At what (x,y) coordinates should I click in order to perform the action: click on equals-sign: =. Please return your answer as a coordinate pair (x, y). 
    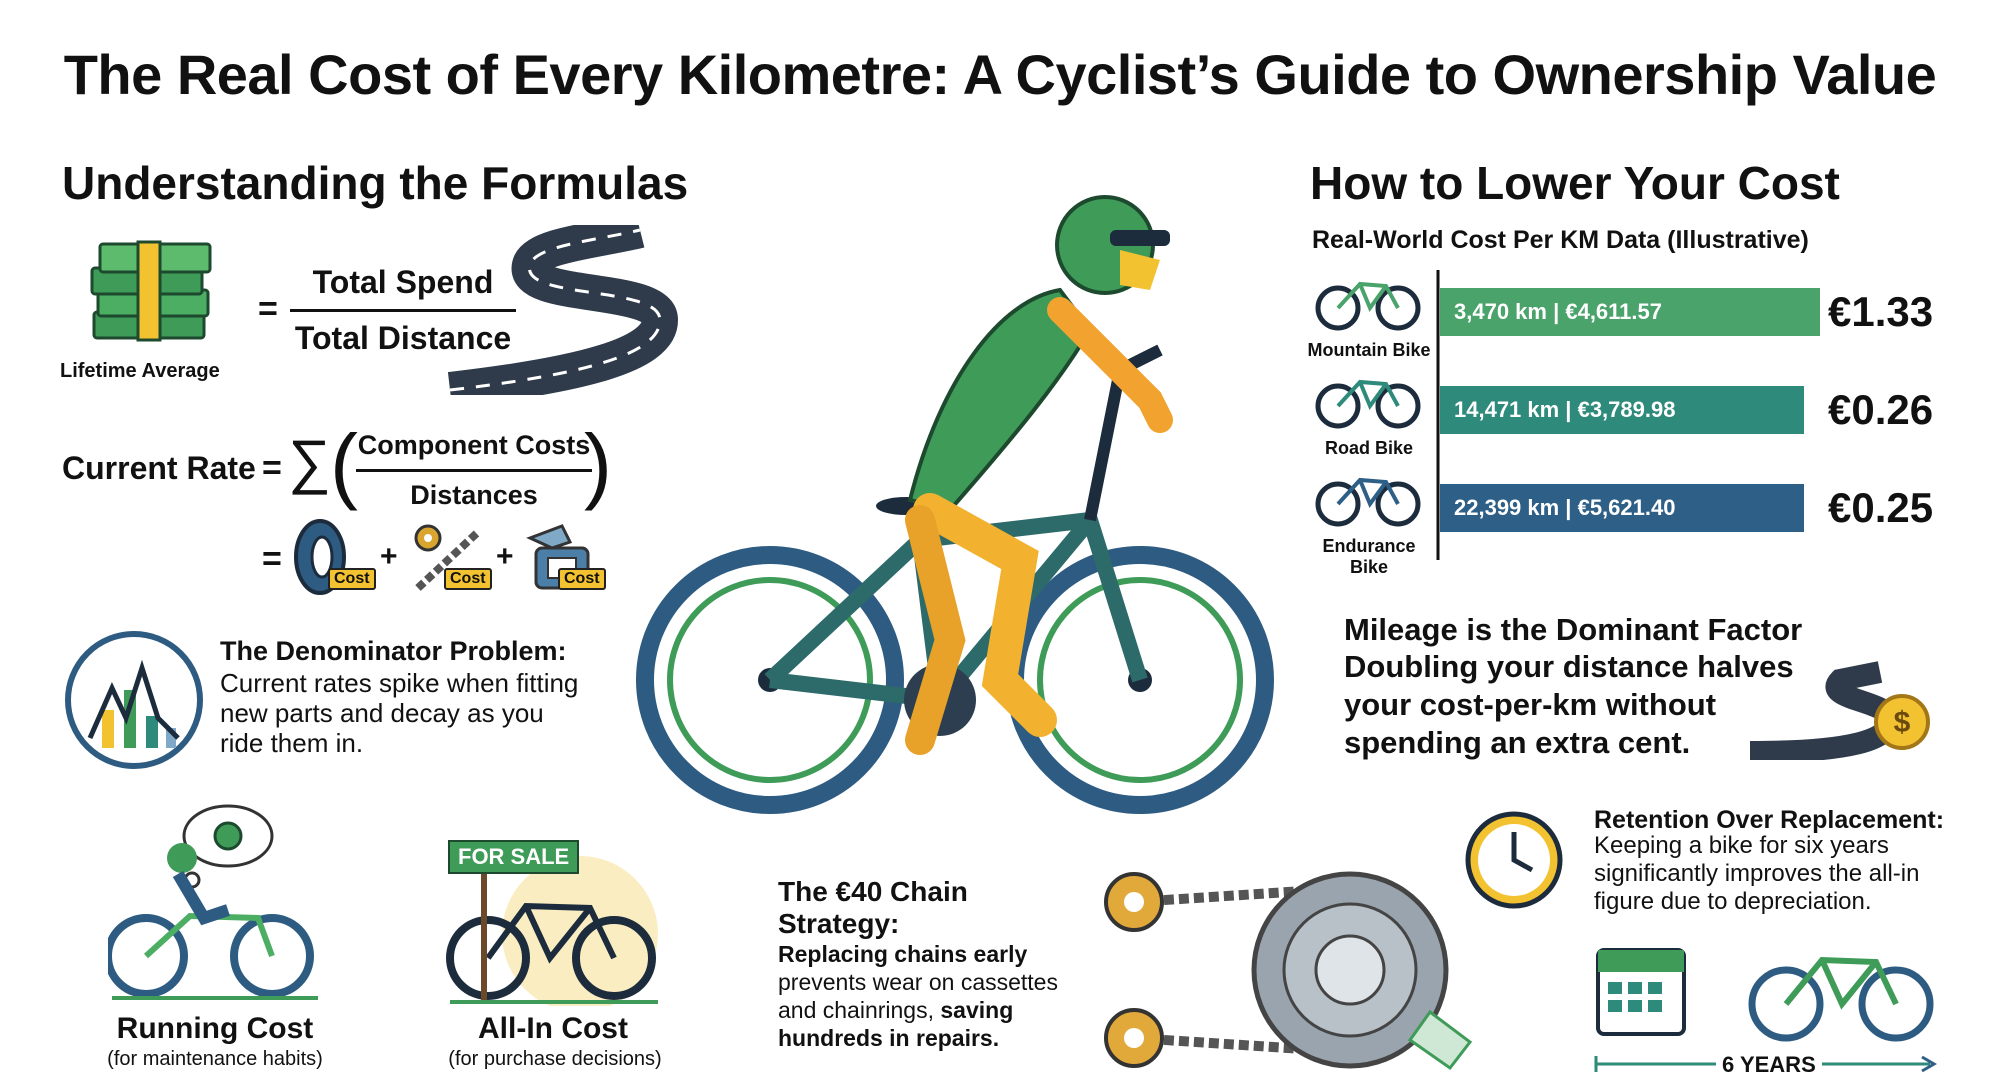
    Looking at the image, I should click on (268, 309).